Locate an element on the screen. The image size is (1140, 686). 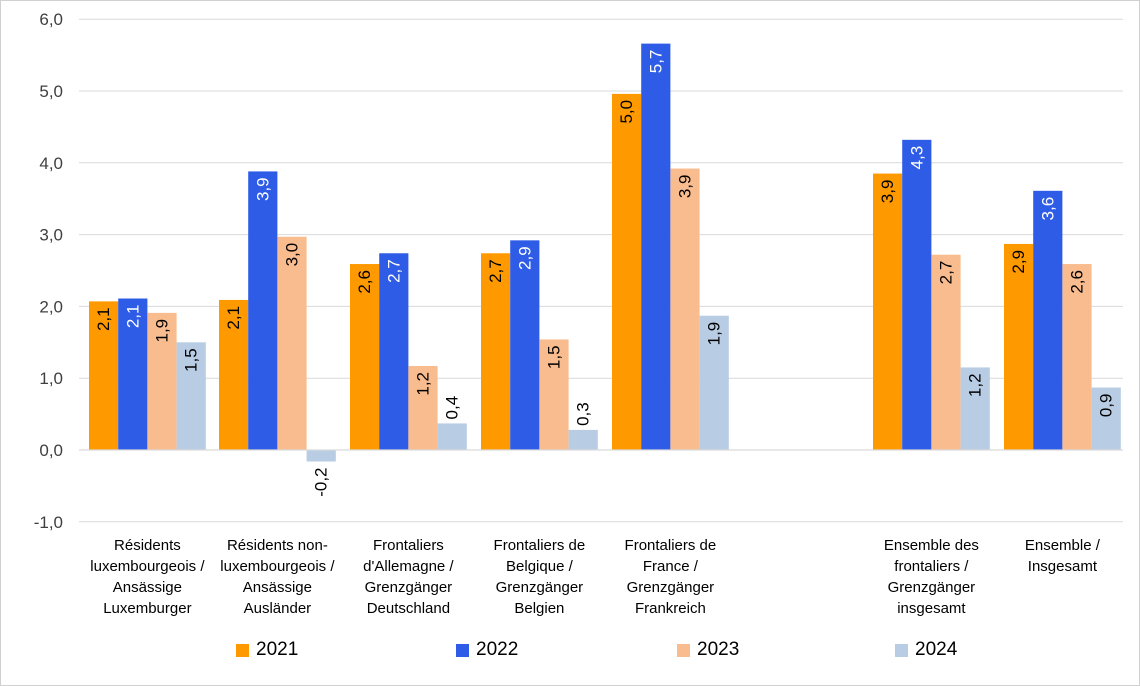
category-label-line: Résidents is located at coordinates (147, 545).